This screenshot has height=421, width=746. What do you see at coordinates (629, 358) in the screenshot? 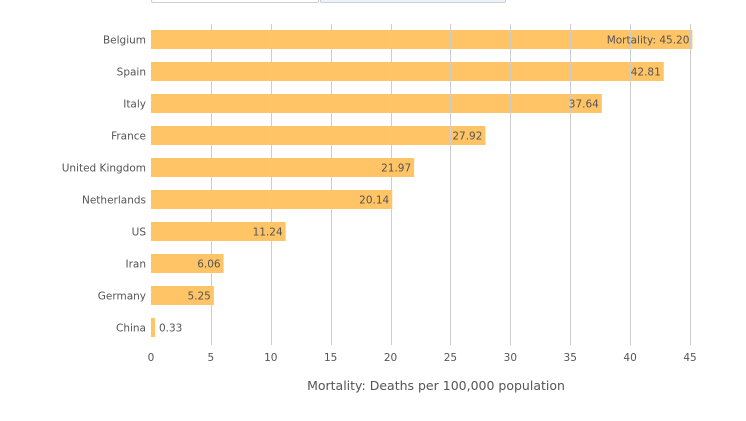
I see `x-tick-label: 40` at bounding box center [629, 358].